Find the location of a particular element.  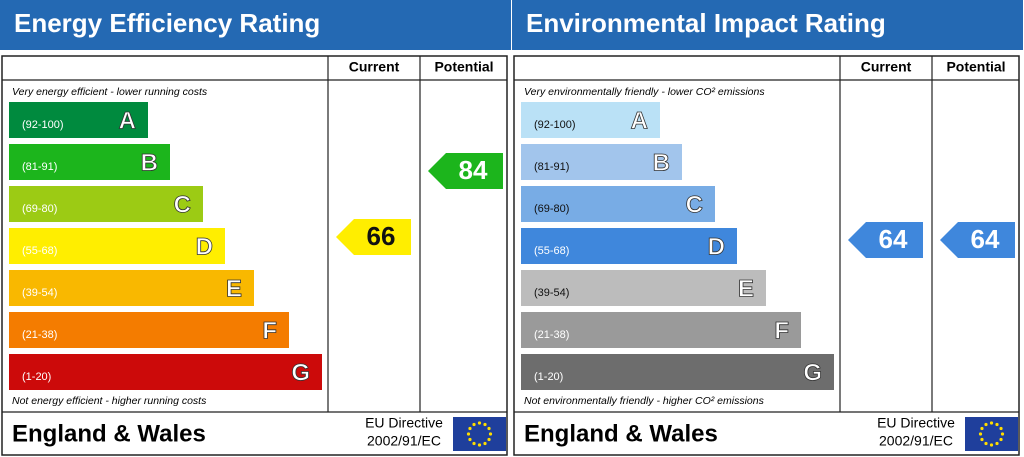

rating-value: 84 is located at coordinates (473, 170).